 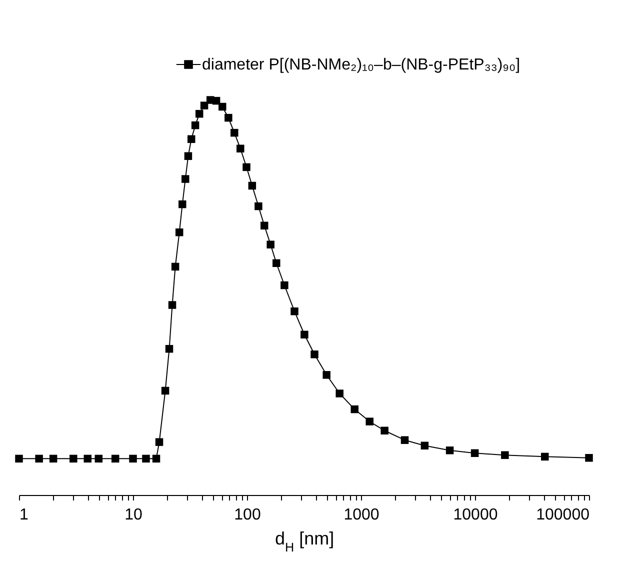 What do you see at coordinates (304, 541) in the screenshot?
I see `x-axis-title: d$_{H}$ [nm]` at bounding box center [304, 541].